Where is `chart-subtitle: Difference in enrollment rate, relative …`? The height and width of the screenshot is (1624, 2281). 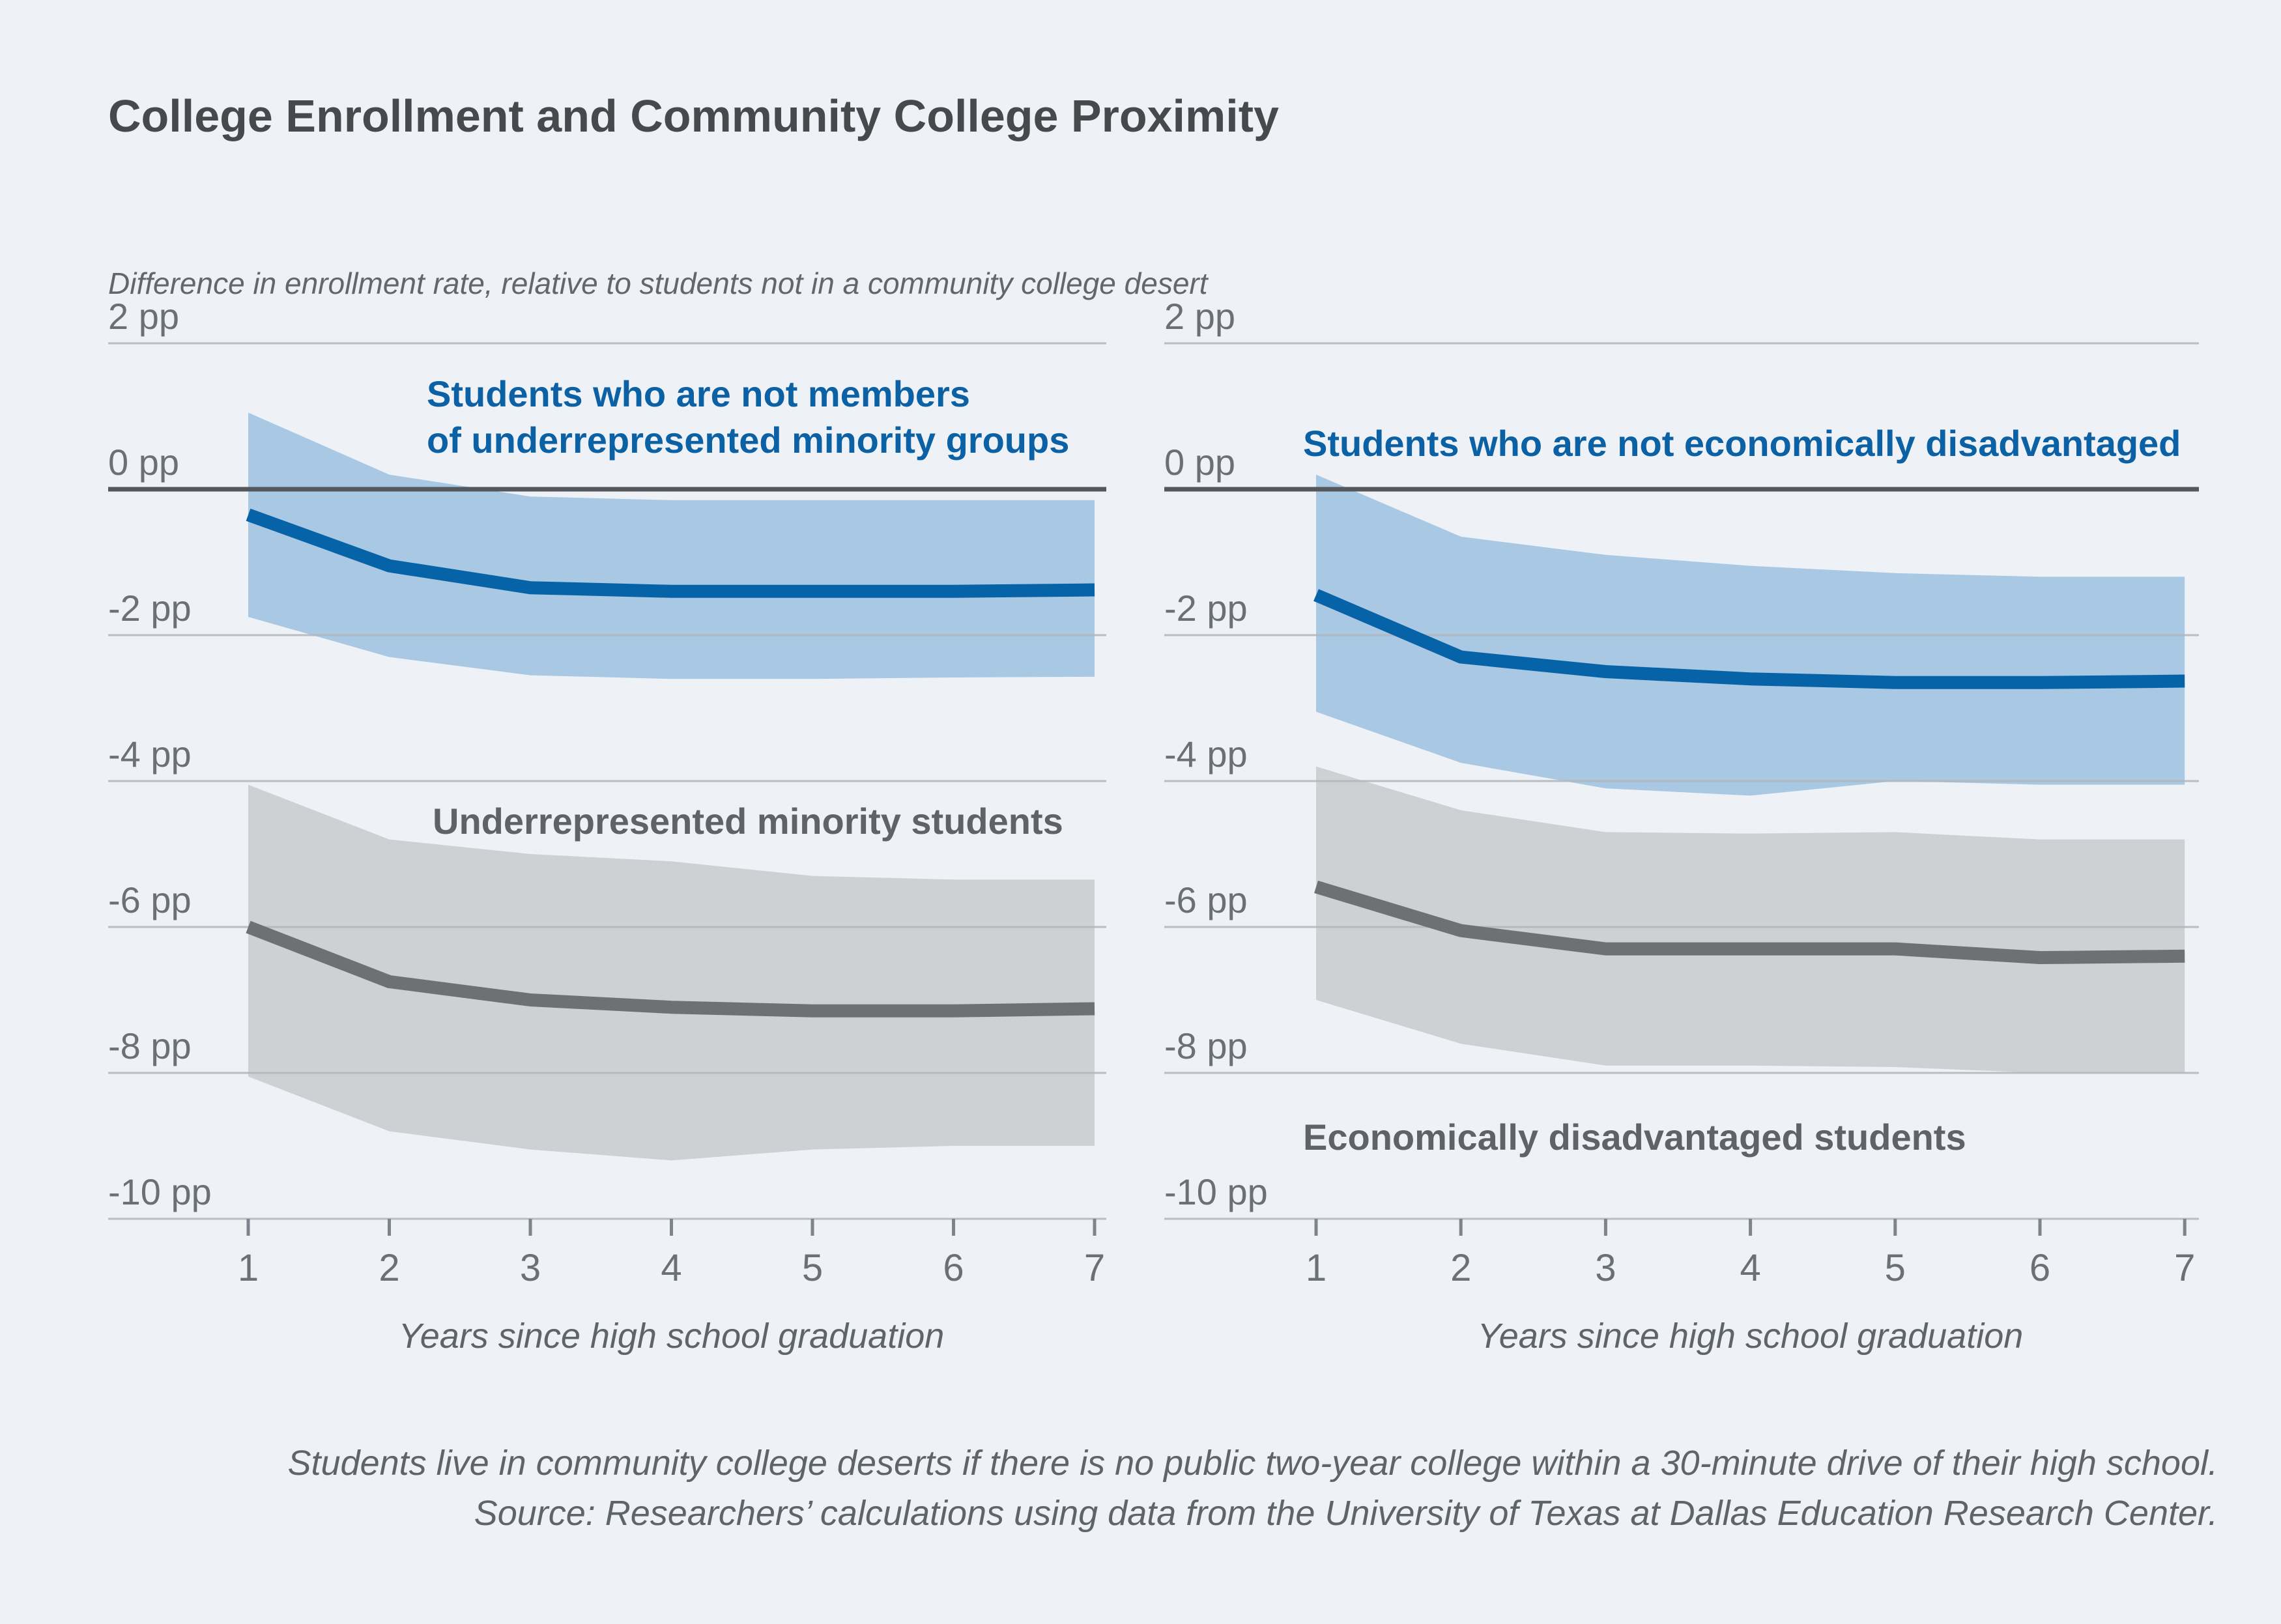
chart-subtitle: Difference in enrollment rate, relative … is located at coordinates (658, 283).